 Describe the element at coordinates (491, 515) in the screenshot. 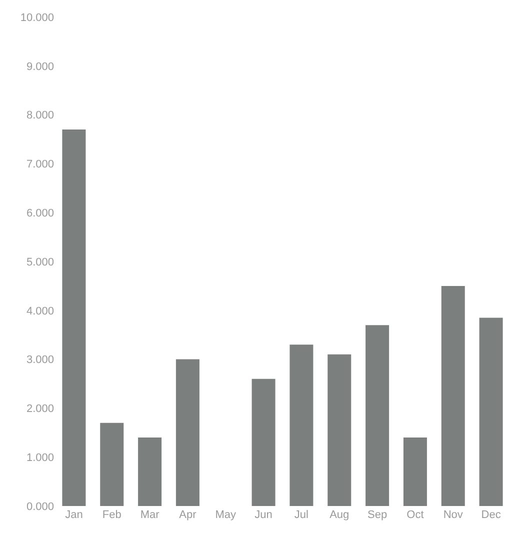

I see `x-tick-label: Dec` at that location.